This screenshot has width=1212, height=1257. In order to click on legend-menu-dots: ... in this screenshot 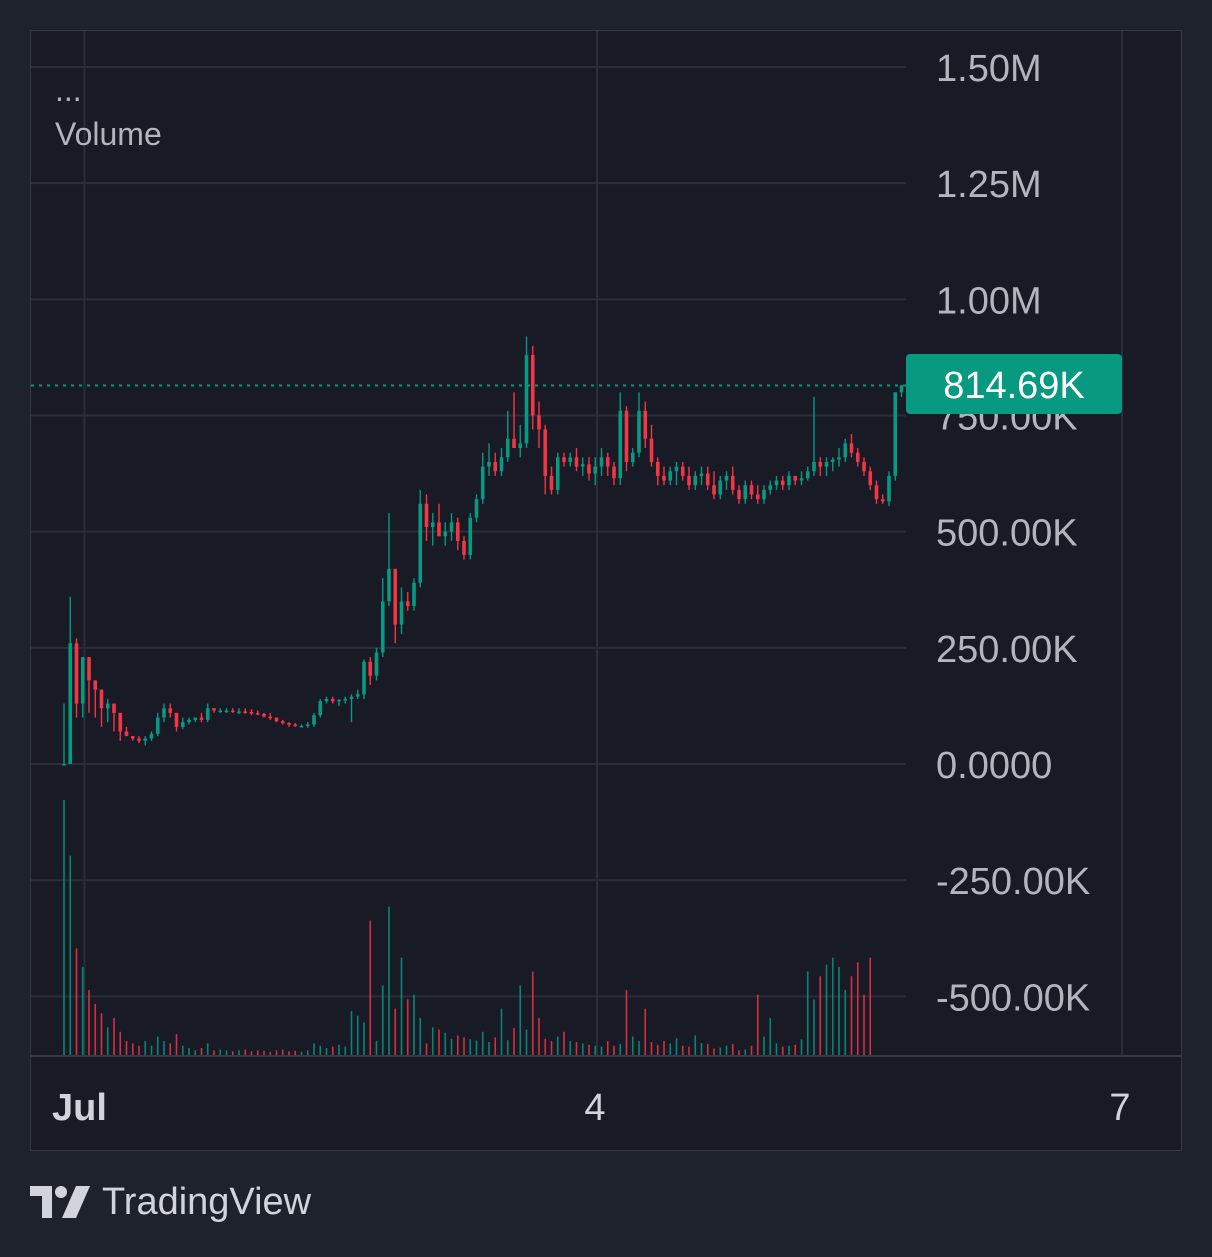, I will do `click(68, 90)`.